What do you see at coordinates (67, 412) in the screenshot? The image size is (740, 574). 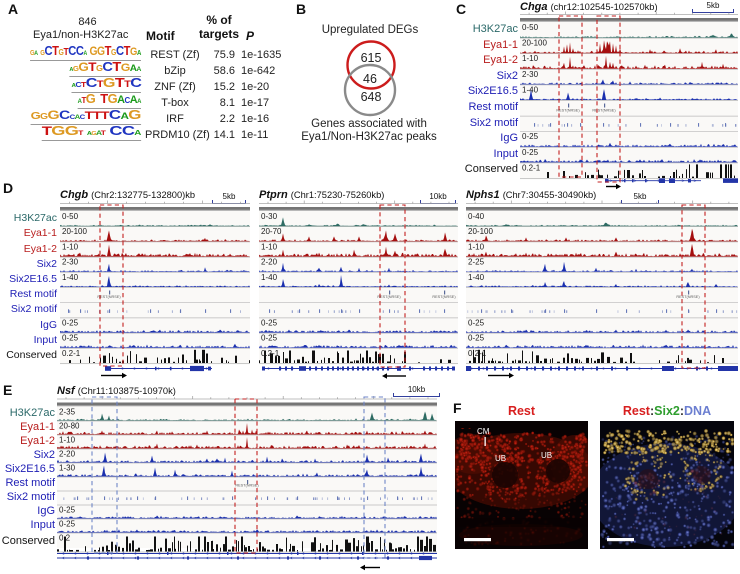 I see `svg-text: 2-35` at bounding box center [67, 412].